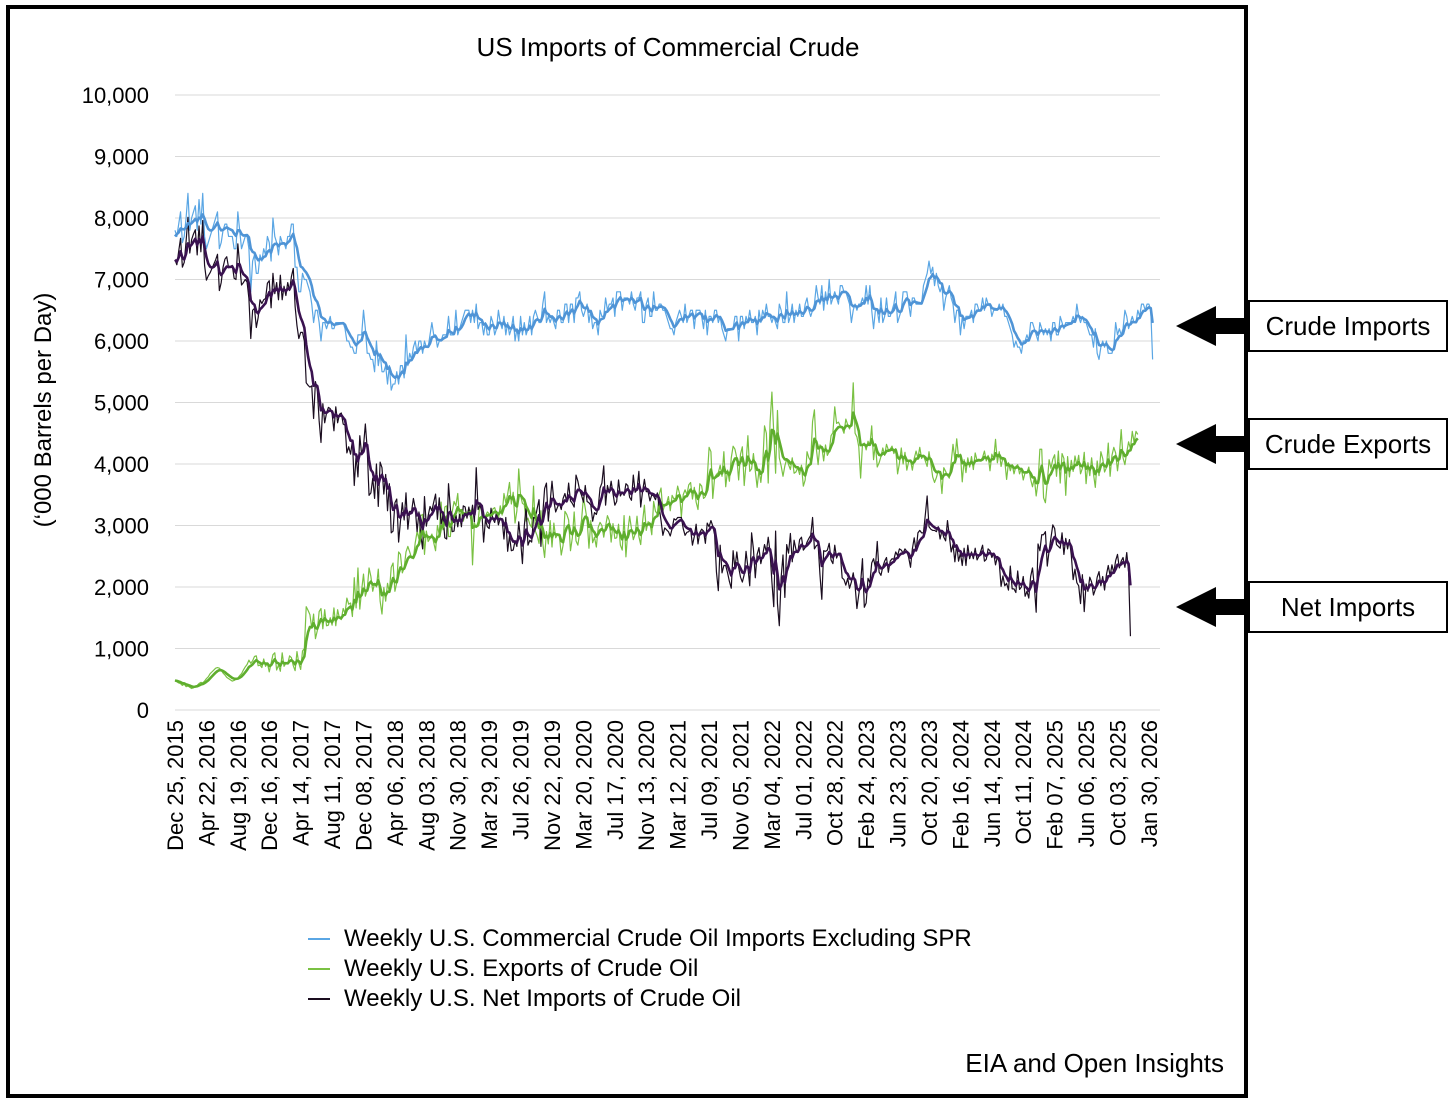 The height and width of the screenshot is (1100, 1456). Describe the element at coordinates (709, 780) in the screenshot. I see `x-tick-label: Jul 09, 2021` at that location.